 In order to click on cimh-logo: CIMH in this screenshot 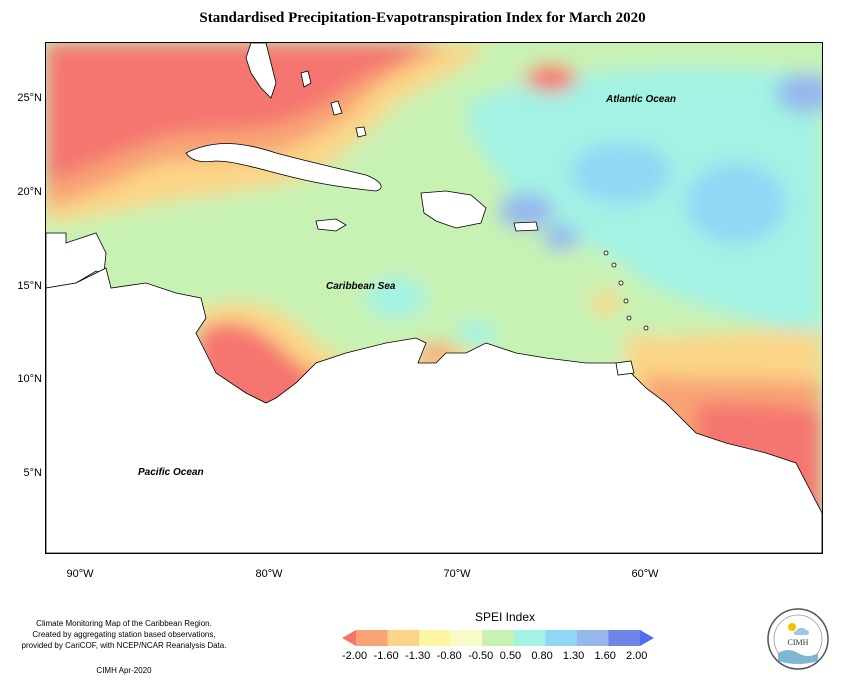, I will do `click(798, 639)`.